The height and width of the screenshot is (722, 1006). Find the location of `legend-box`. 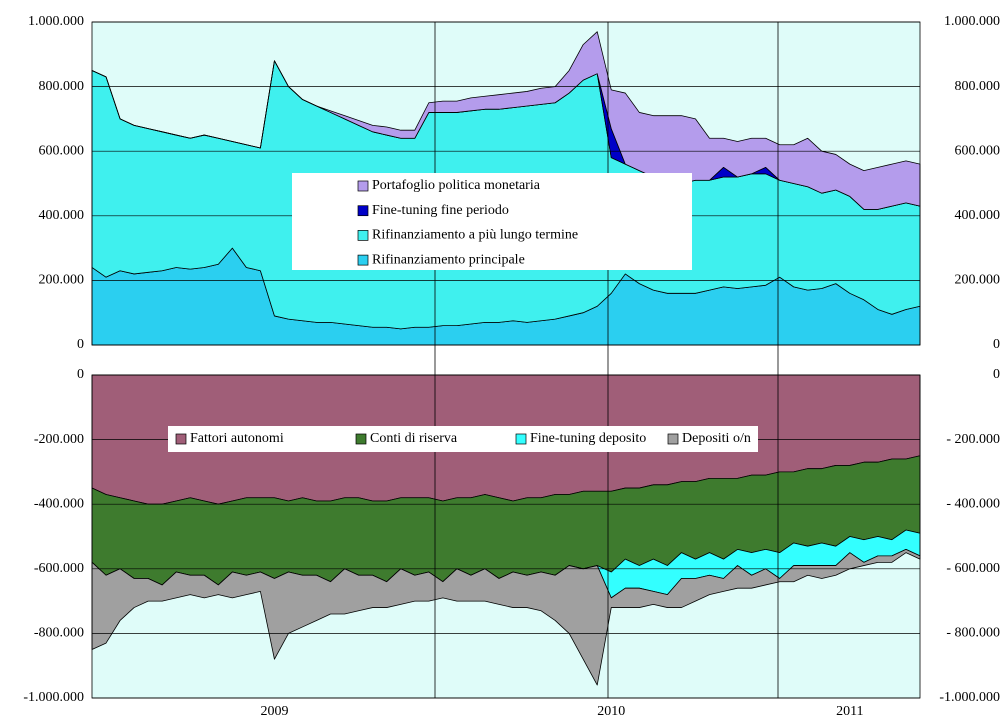

legend-box is located at coordinates (463, 439).